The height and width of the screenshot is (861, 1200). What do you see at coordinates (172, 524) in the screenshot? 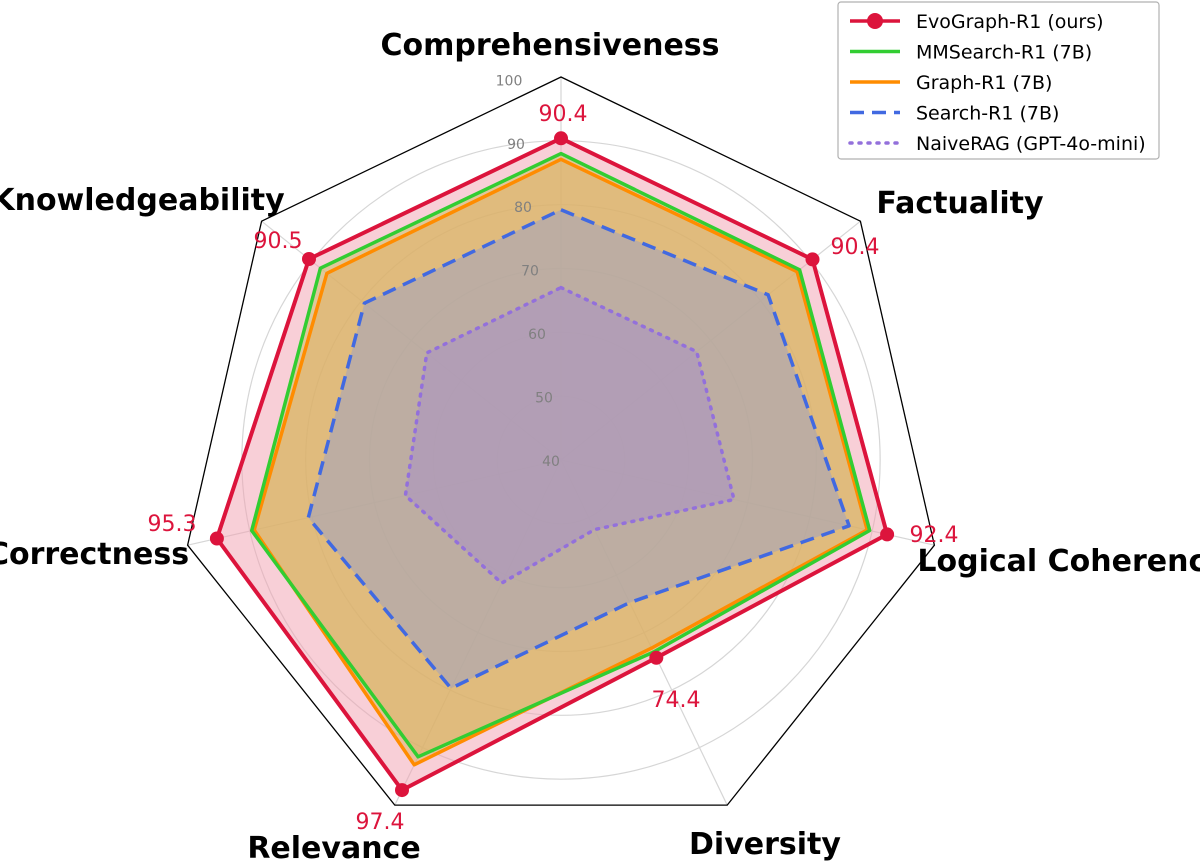
I see `value-label-correctness: 95.3` at bounding box center [172, 524].